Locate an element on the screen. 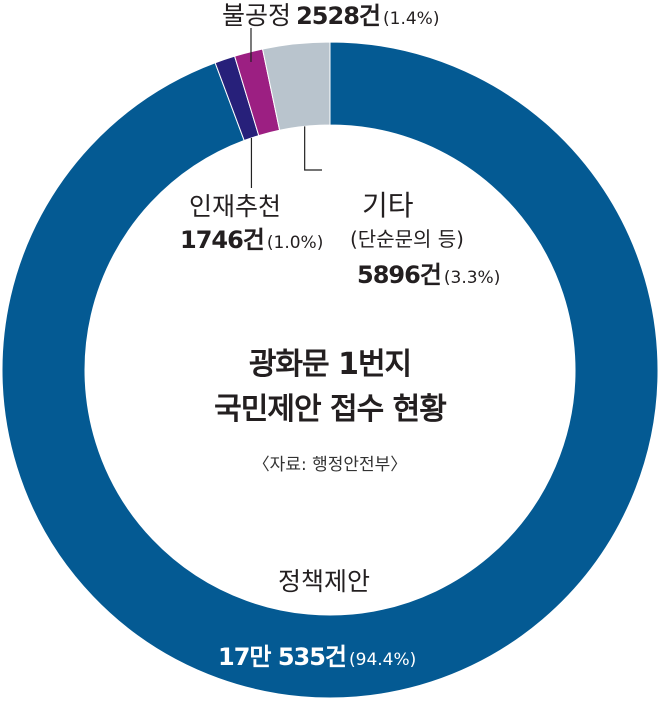 The height and width of the screenshot is (704, 660). slice-label-unfair: 불공정 2528건 (1.4%) is located at coordinates (330, 15).